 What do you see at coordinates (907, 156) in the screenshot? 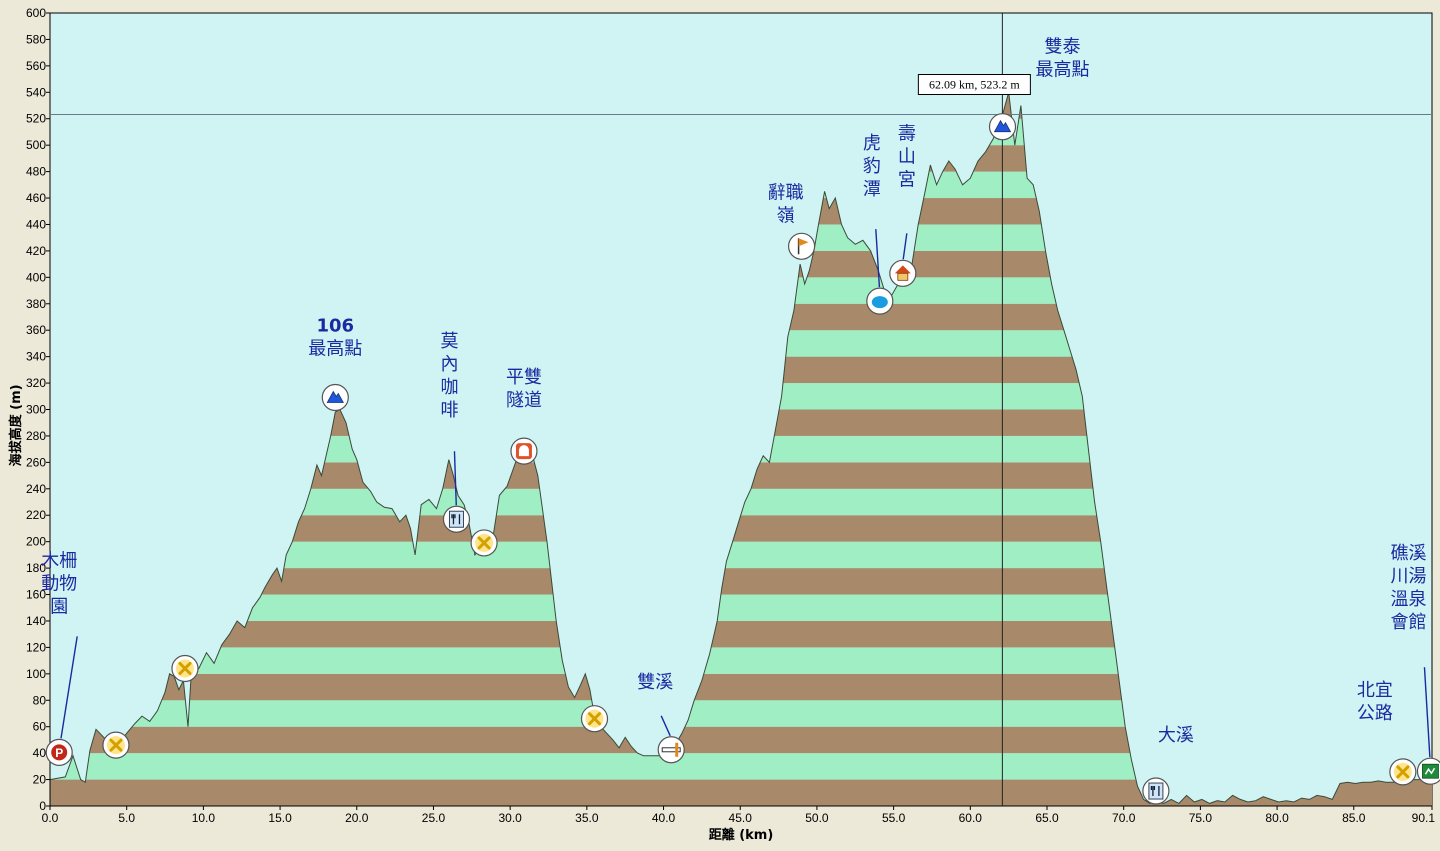
I see `annotation-label: 山` at bounding box center [907, 156].